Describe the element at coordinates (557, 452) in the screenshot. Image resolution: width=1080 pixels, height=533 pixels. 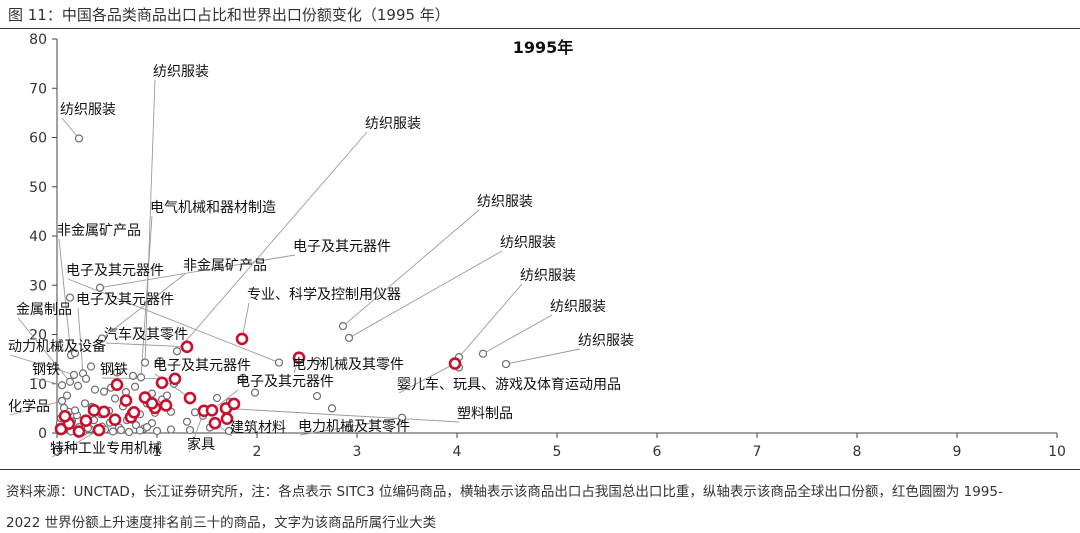
I see `x-tick-label: 5` at that location.